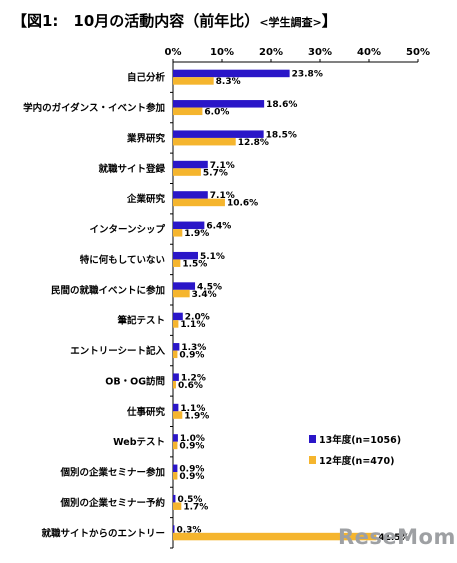 Image resolution: width=457 pixels, height=563 pixels. I want to click on category-label: 個別の企業セミナー予約, so click(112, 503).